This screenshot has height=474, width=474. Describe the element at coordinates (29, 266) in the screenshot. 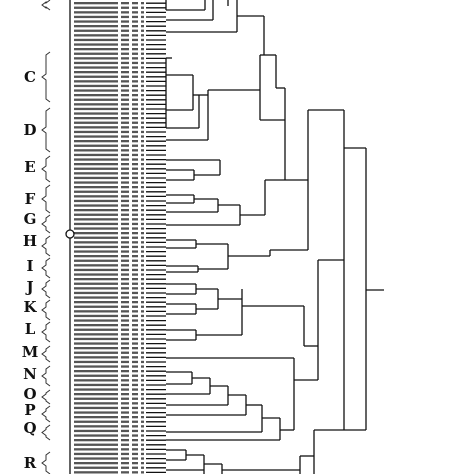

I see `group-label-i: I` at that location.